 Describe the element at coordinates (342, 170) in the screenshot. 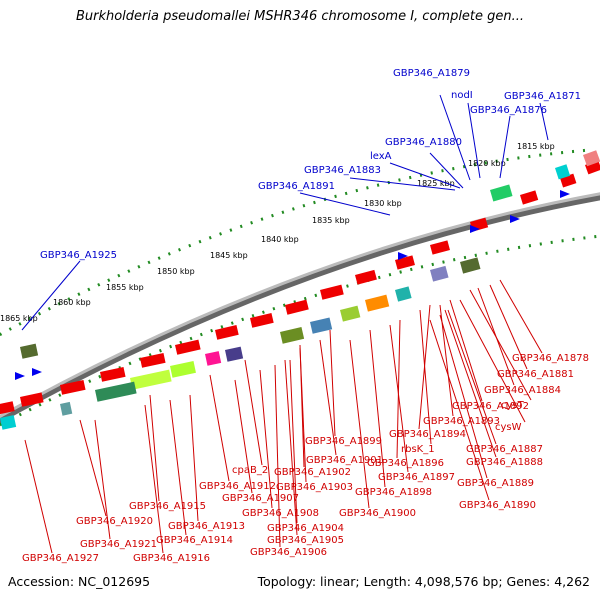

I see `gene-label-top: GBP346_A1883` at that location.